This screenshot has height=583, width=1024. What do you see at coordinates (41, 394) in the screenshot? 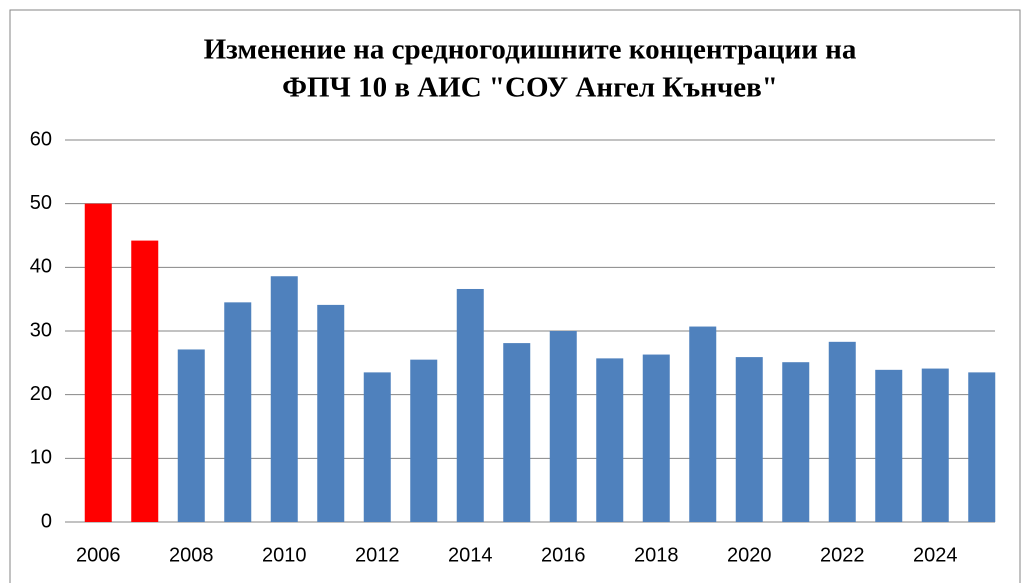
I see `y-tick-label: 20` at bounding box center [41, 394].